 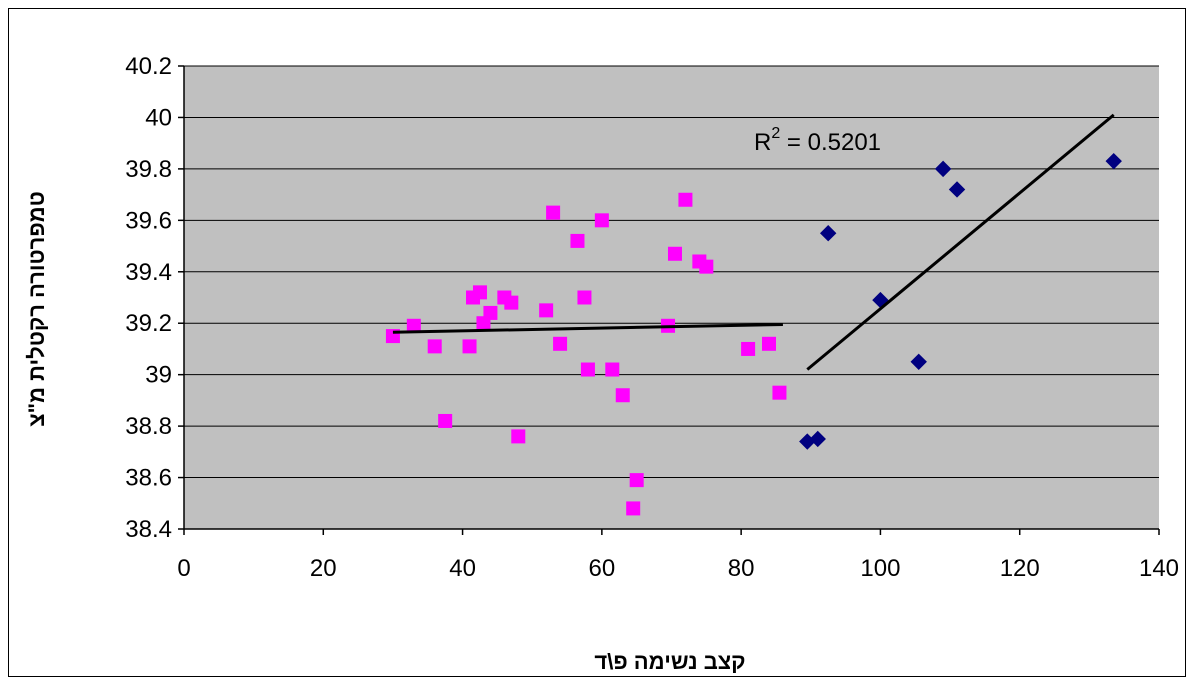 I want to click on r-squared-superscript: 2, so click(x=775, y=133).